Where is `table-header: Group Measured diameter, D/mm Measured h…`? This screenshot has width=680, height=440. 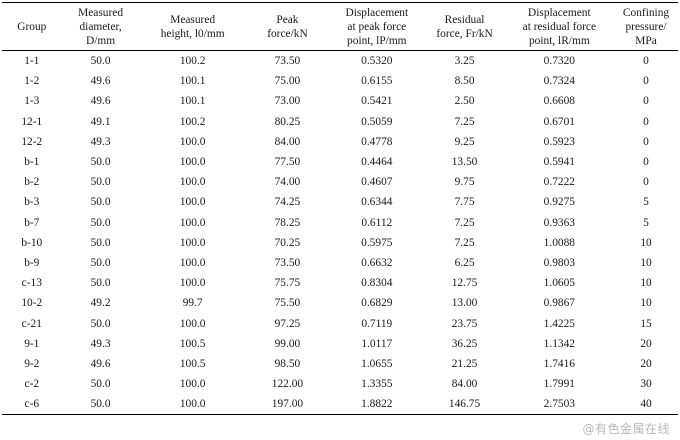 table-header: Group Measured diameter, D/mm Measured h… is located at coordinates (340, 26).